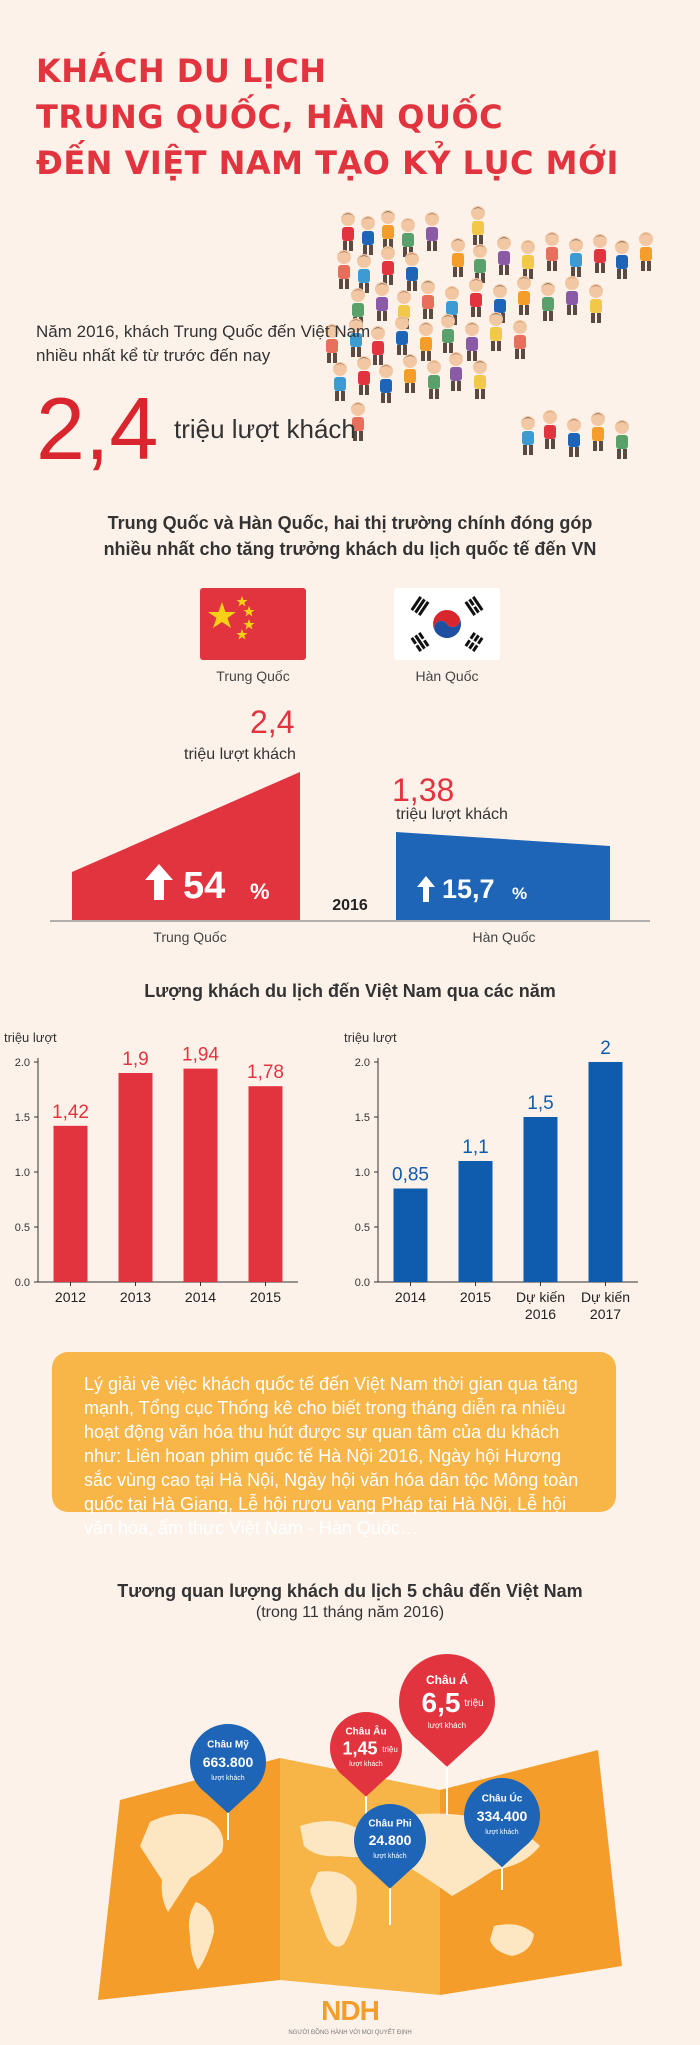 Image resolution: width=700 pixels, height=2045 pixels. Describe the element at coordinates (390, 1823) in the screenshot. I see `pin-name: Châu Phi` at that location.